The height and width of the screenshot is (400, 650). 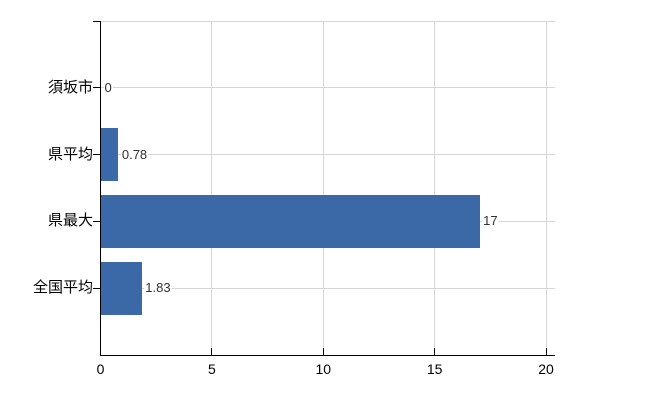 What do you see at coordinates (108, 87) in the screenshot?
I see `bar-value-label: 0` at bounding box center [108, 87].